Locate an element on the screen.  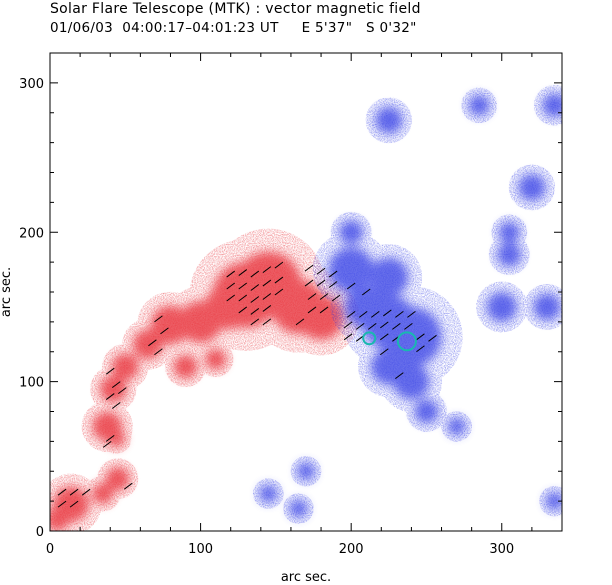
y-tick-label: 0 is located at coordinates (40, 532).